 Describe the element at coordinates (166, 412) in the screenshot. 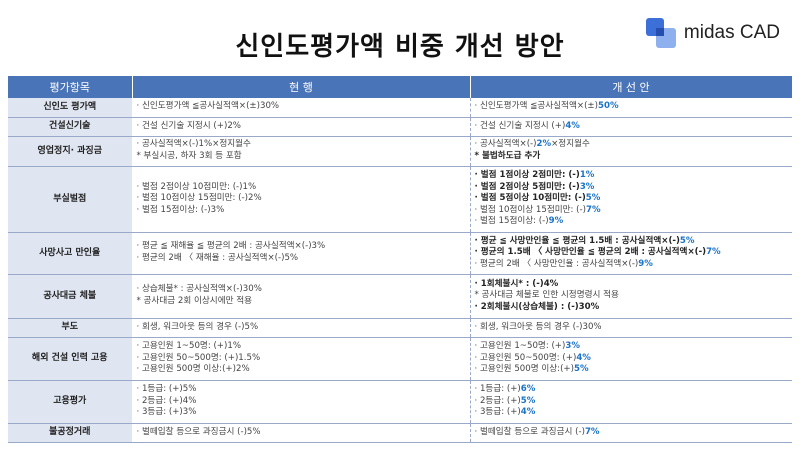

I see `cell-line: · 3등급: (+)3%` at that location.